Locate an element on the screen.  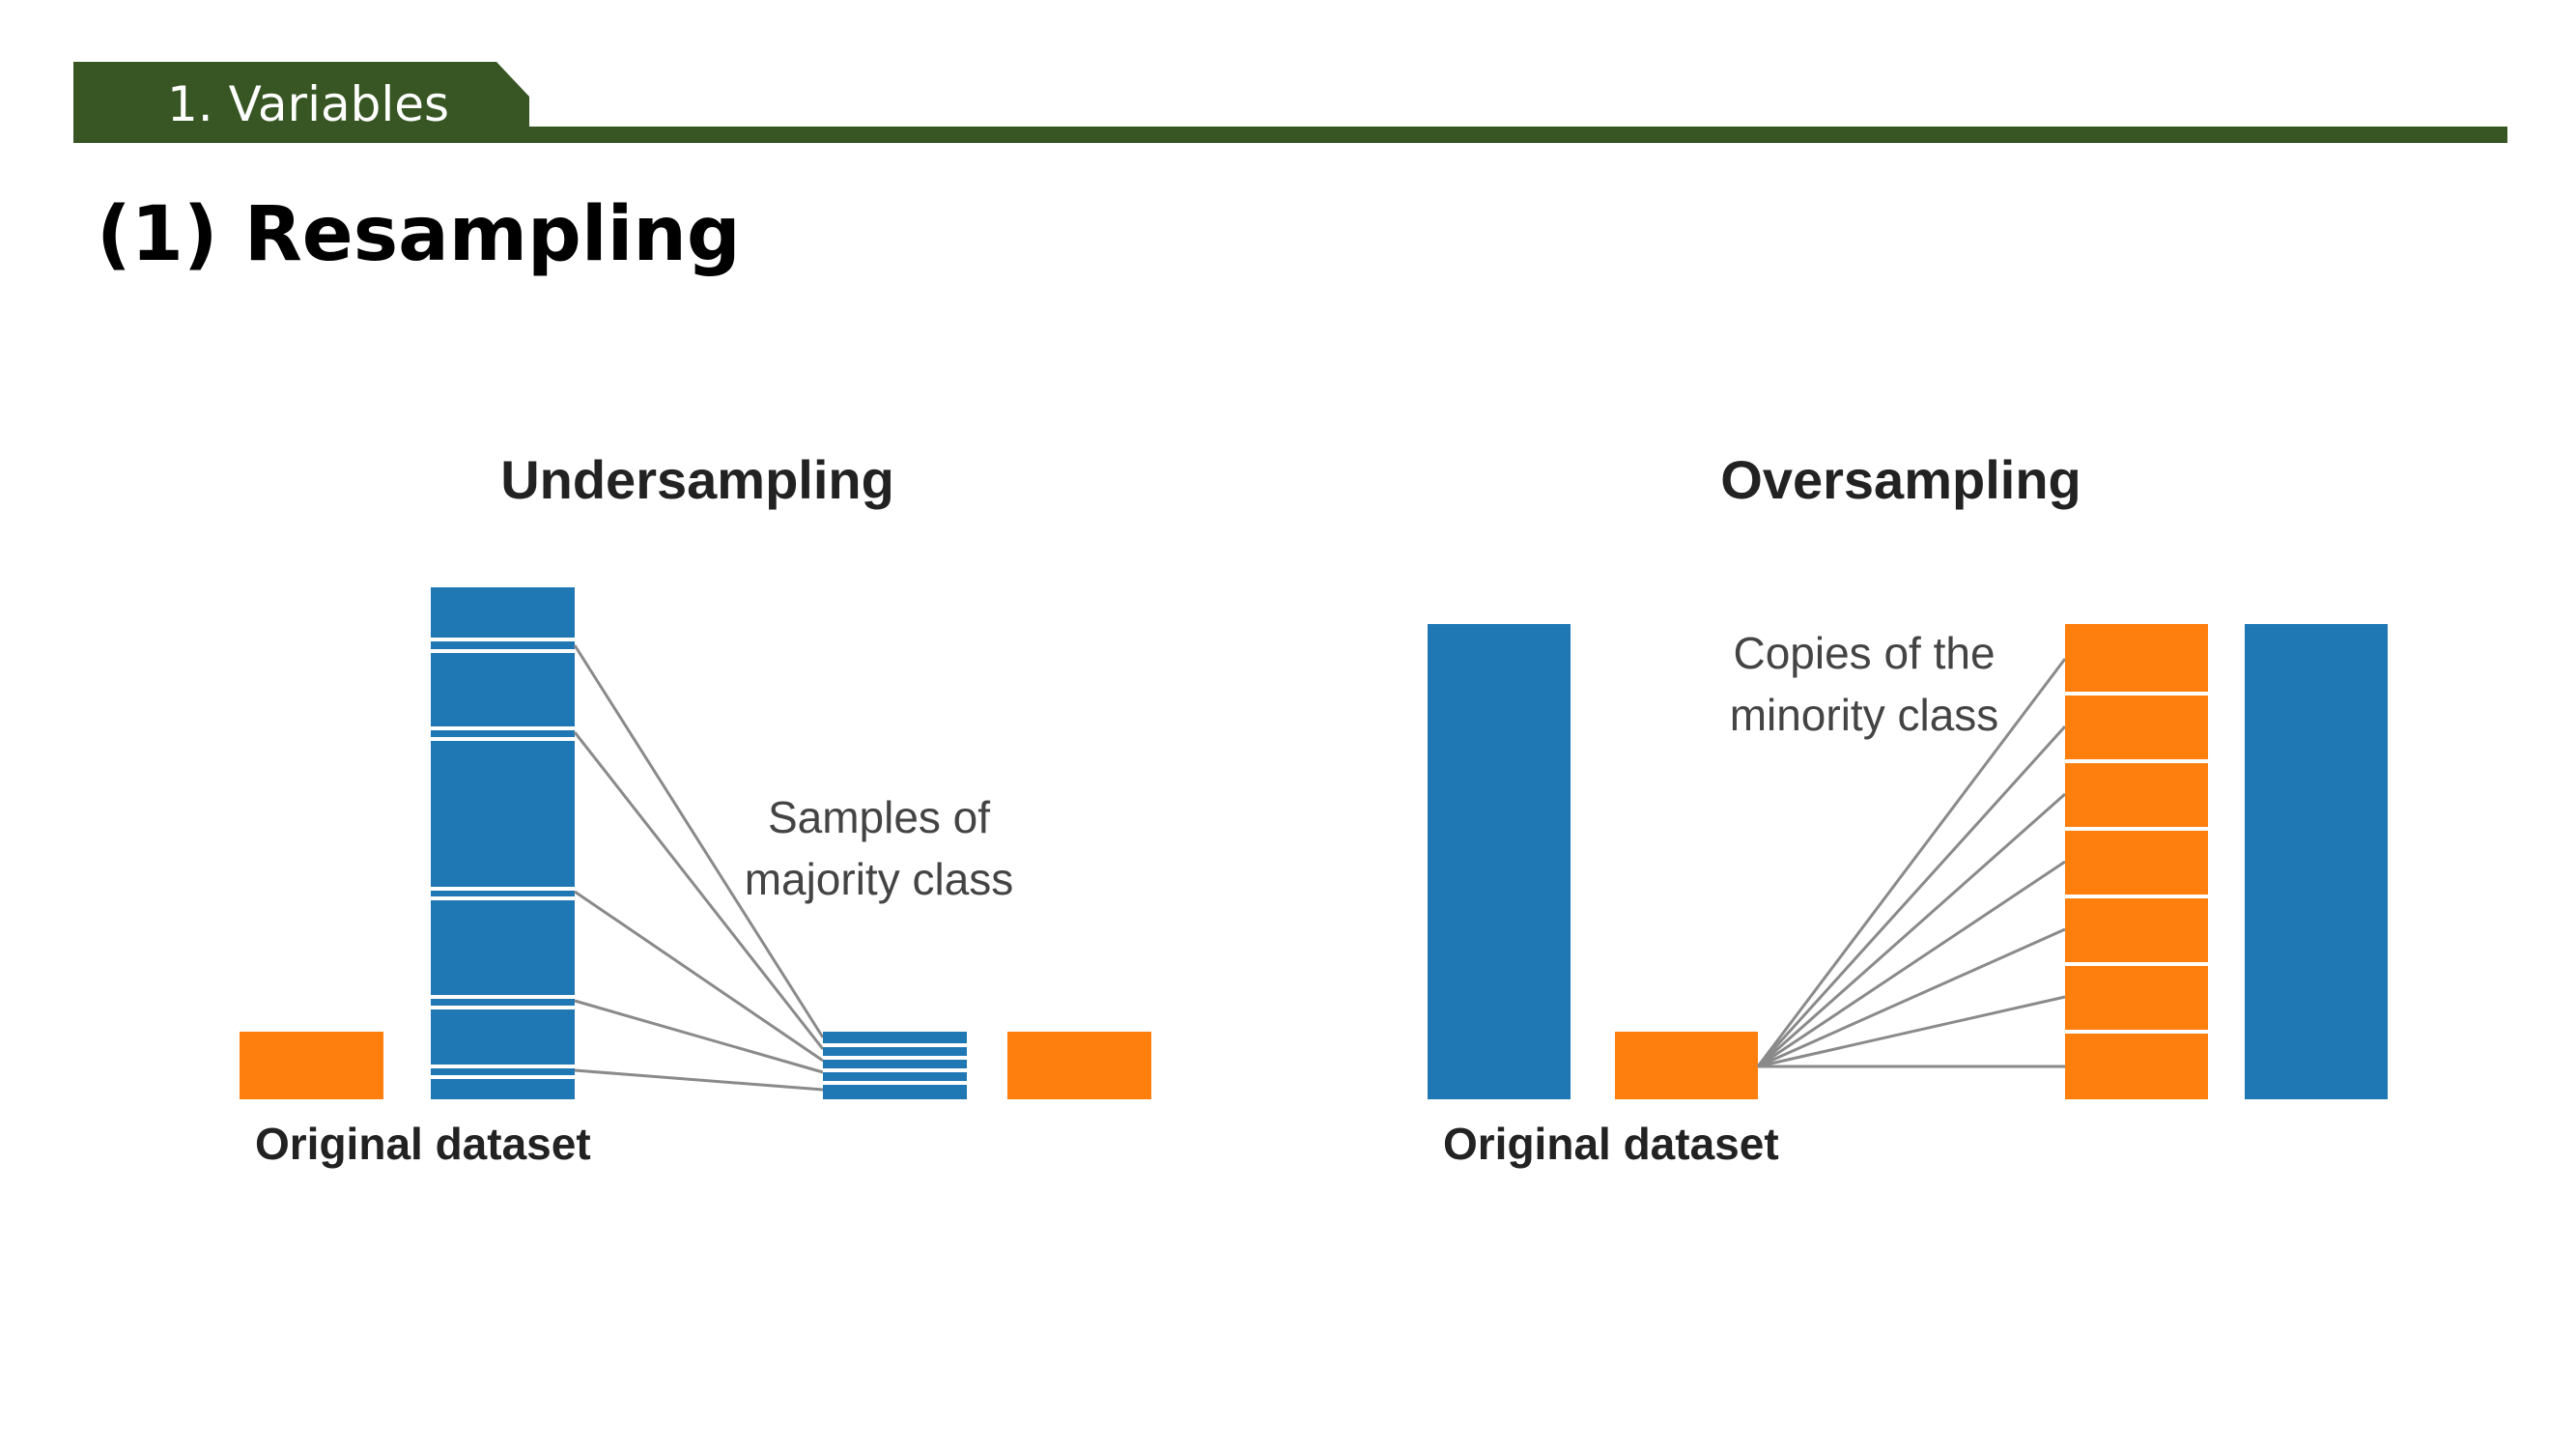
oversampling-dataset-label: Original dataset is located at coordinates (1611, 1144).